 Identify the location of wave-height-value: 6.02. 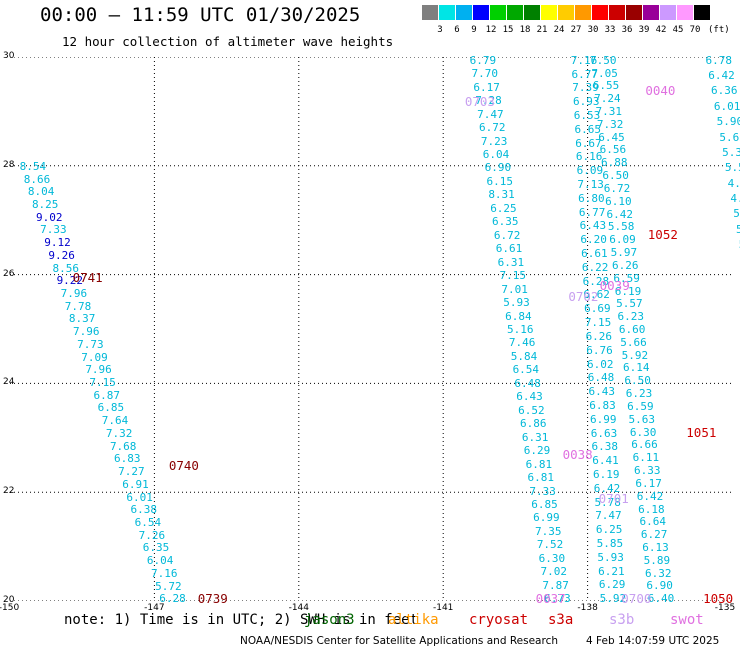
(600, 364).